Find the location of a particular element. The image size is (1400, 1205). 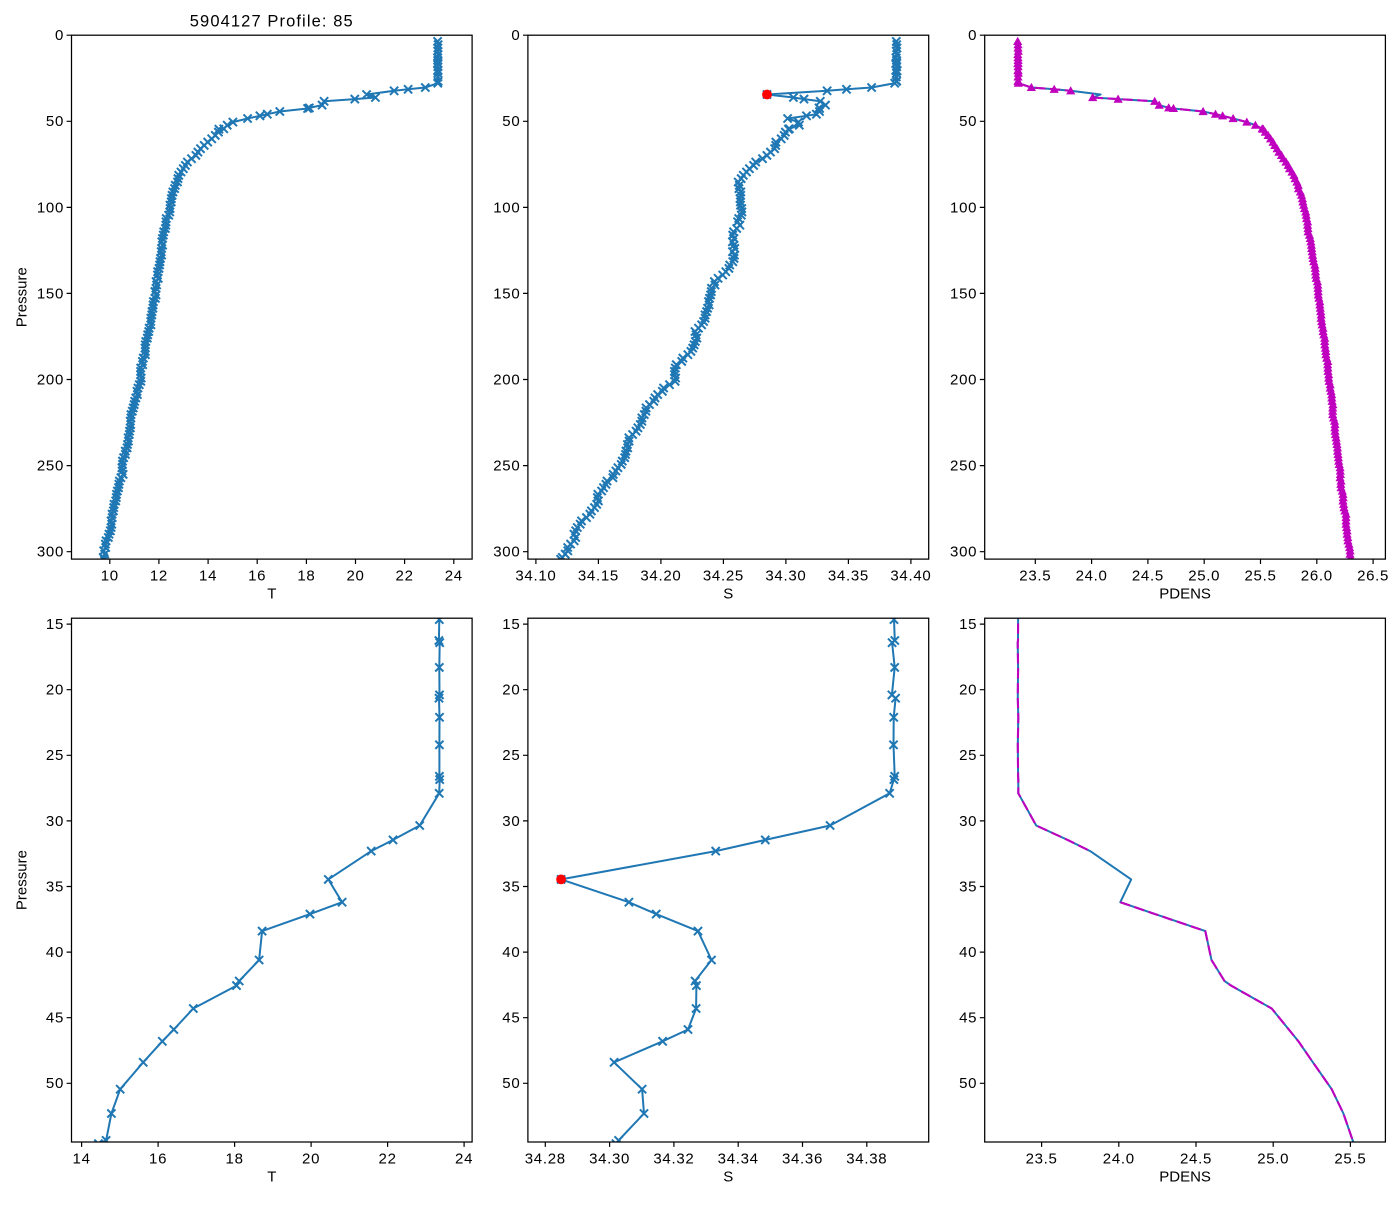

svg-text: 34.36 is located at coordinates (802, 1158).